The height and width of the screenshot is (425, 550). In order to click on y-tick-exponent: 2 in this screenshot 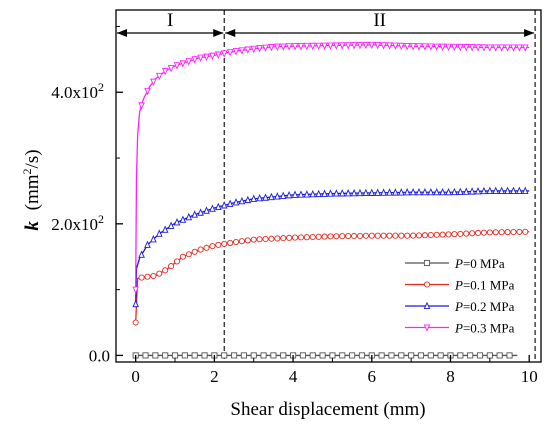, I will do `click(101, 87)`.